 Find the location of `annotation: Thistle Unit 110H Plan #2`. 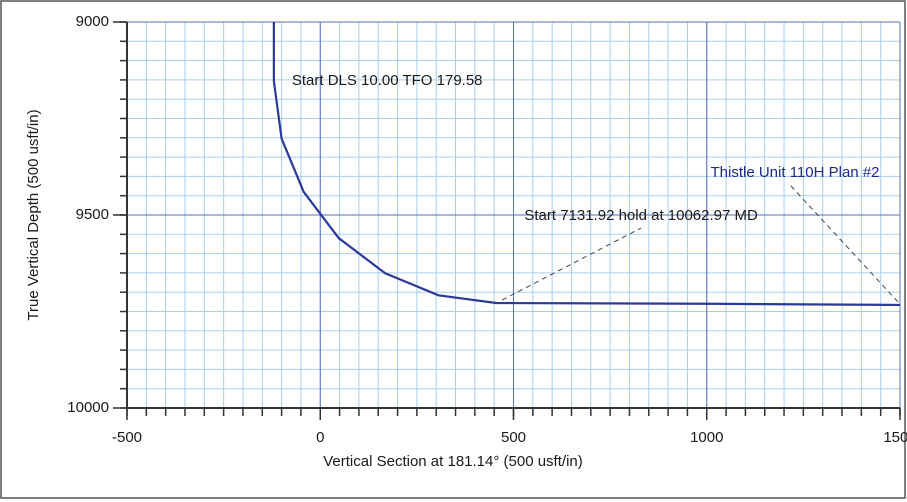

annotation: Thistle Unit 110H Plan #2 is located at coordinates (795, 172).